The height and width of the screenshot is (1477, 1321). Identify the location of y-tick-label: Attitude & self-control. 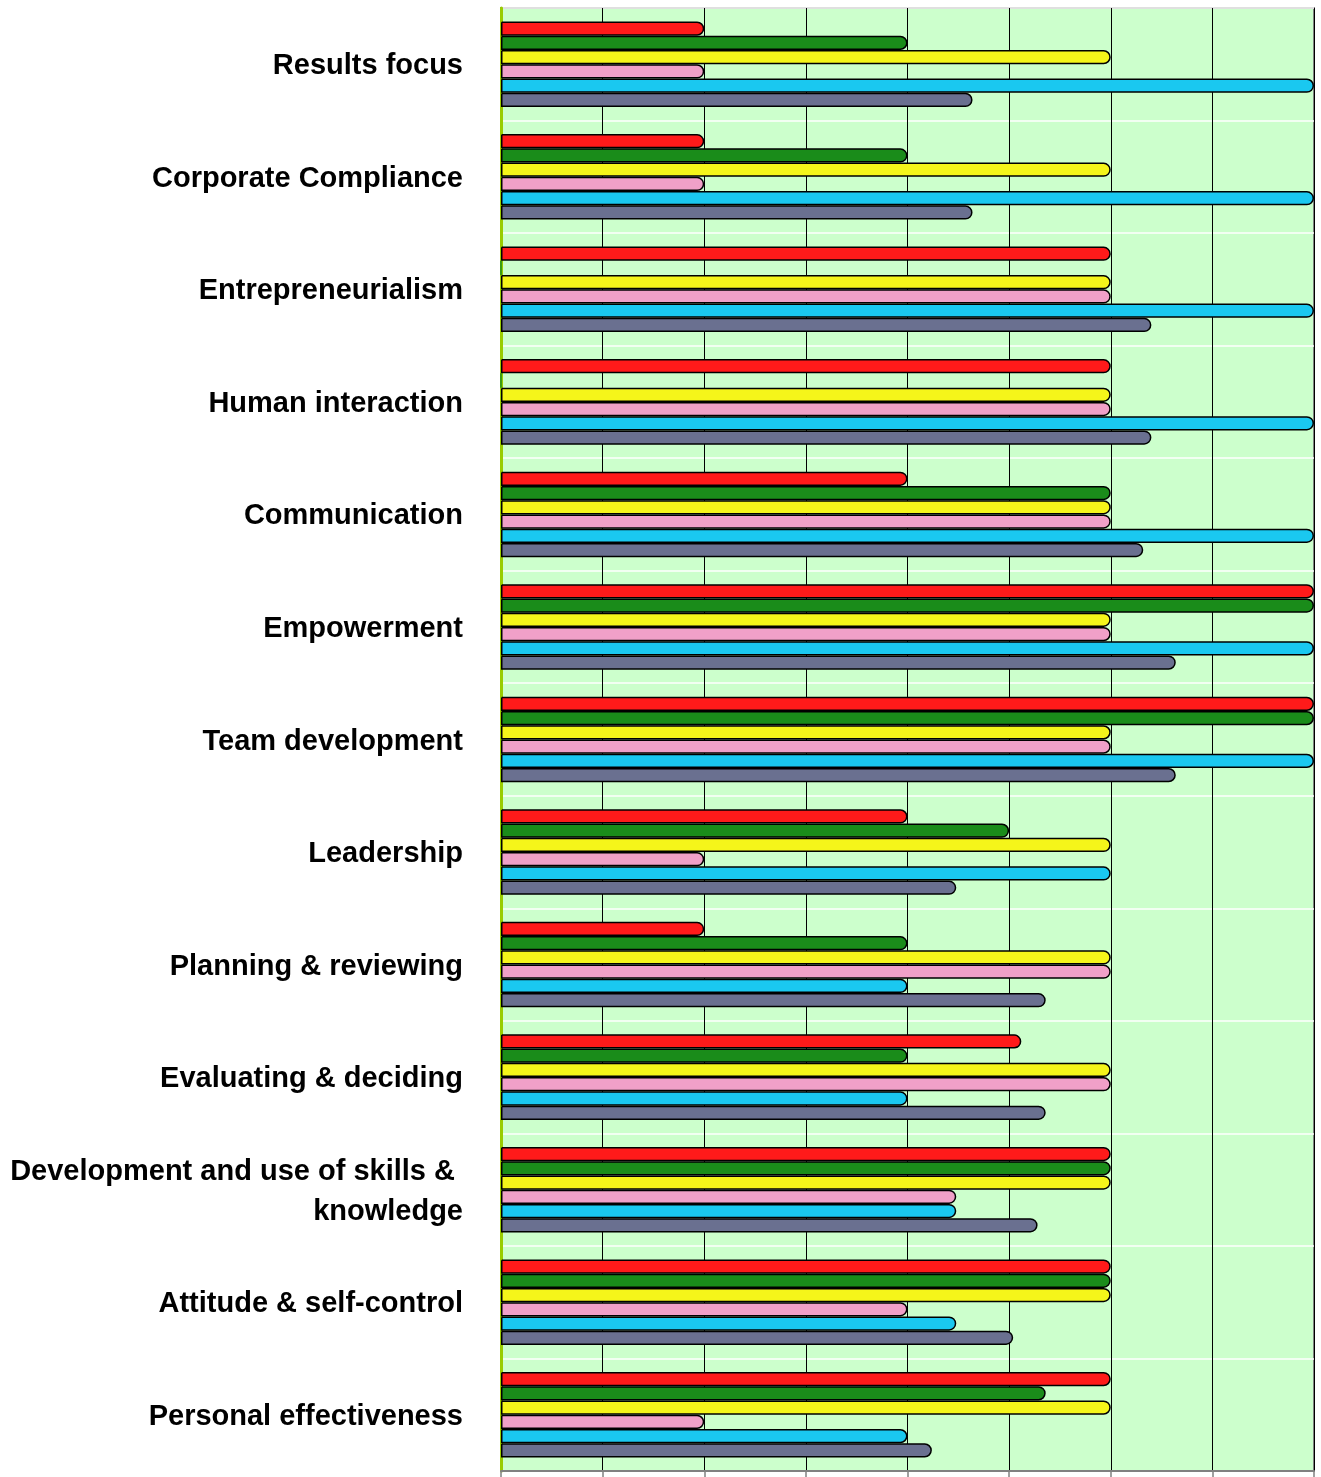
(310, 1302).